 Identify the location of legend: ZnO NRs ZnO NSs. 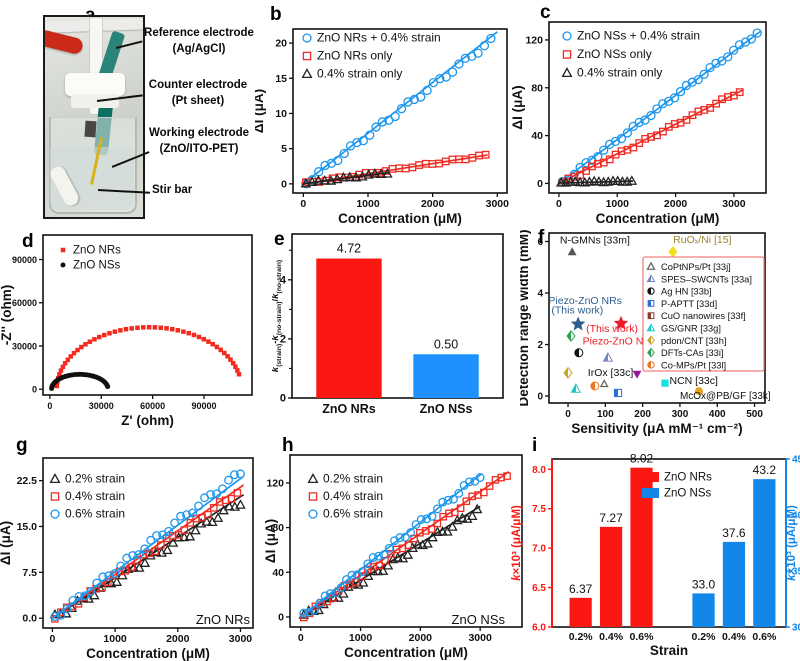
(677, 486).